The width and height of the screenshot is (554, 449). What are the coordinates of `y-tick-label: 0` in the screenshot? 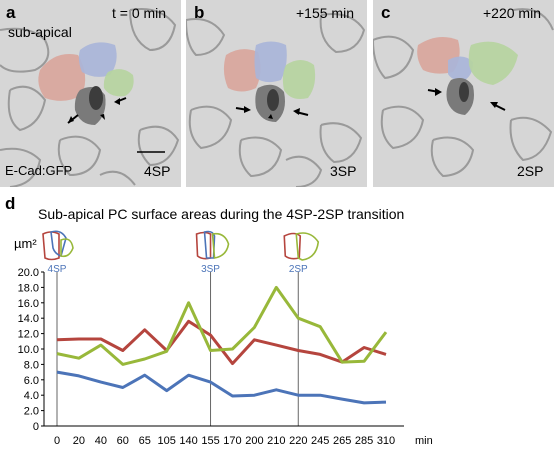 It's located at (36, 427).